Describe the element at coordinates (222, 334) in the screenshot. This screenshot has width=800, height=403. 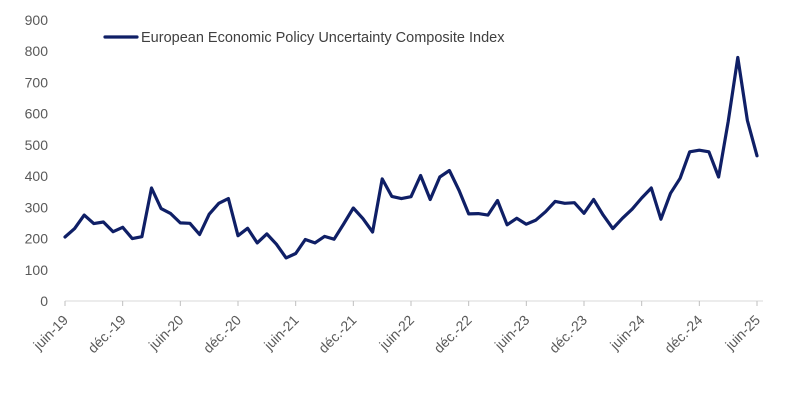
I see `x-tick-label: déc.-20` at that location.